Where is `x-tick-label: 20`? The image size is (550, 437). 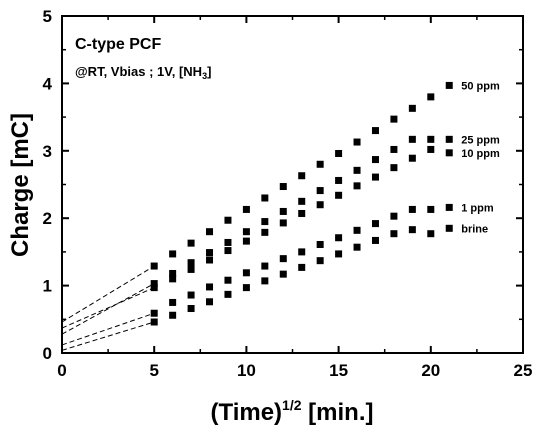 x-tick-label: 20 is located at coordinates (430, 370).